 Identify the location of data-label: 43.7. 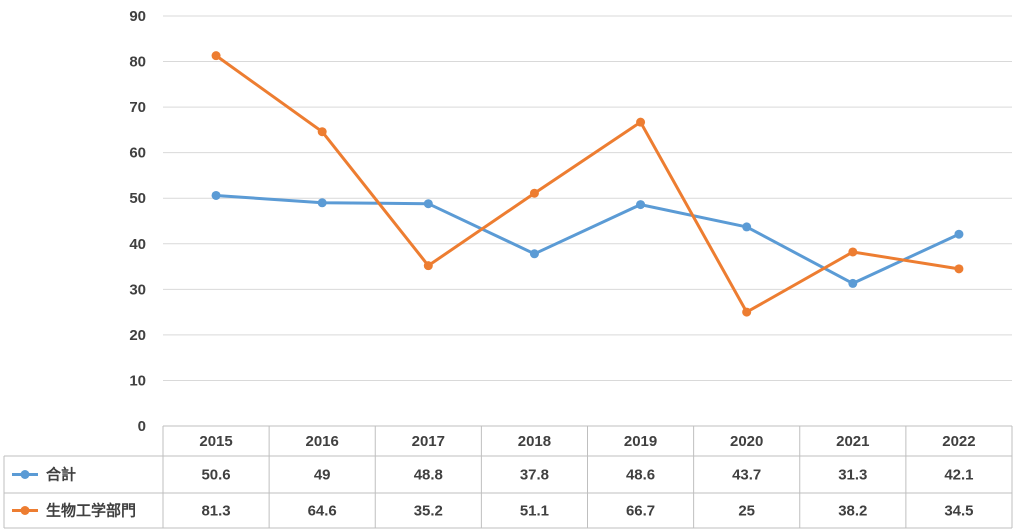
(746, 475).